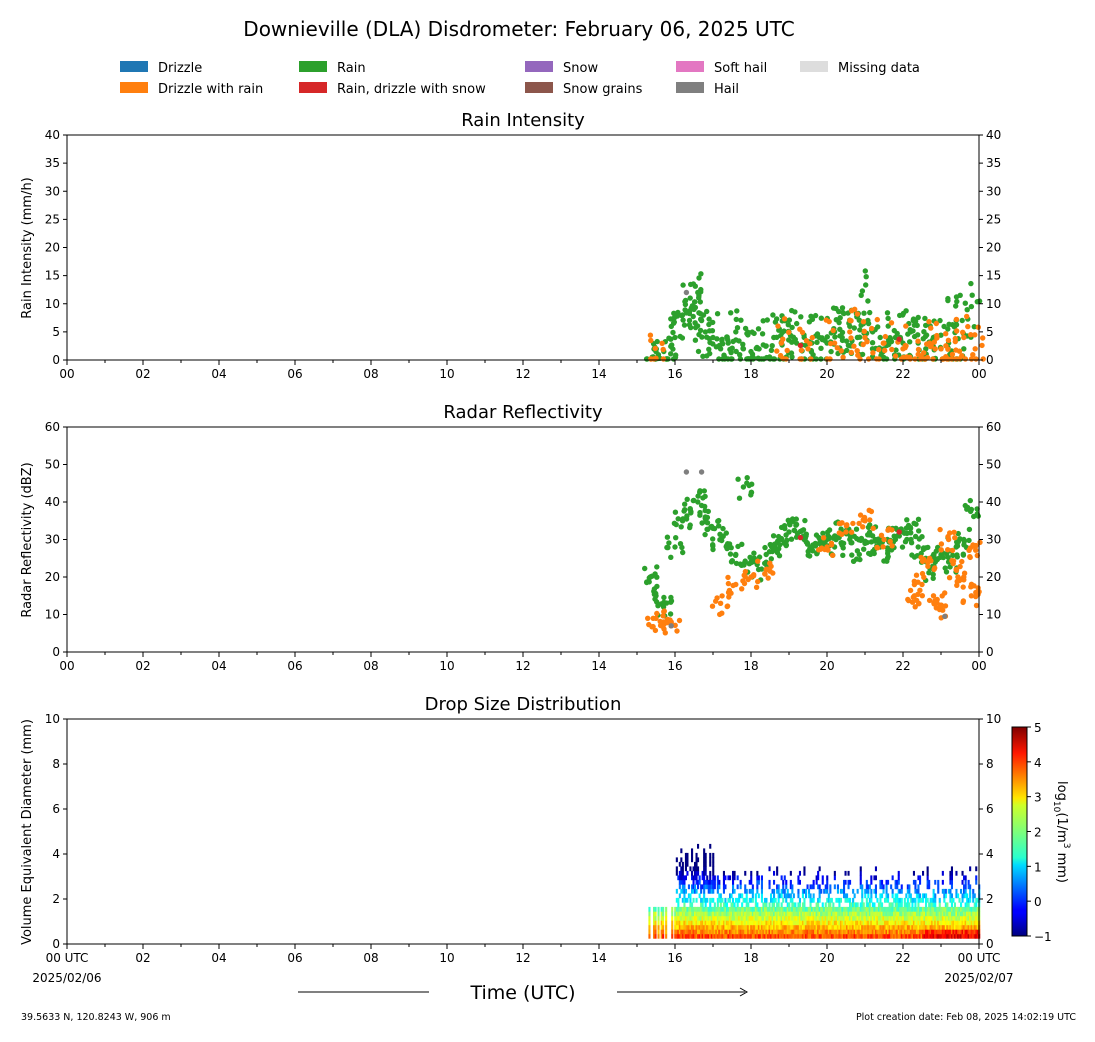 Image resolution: width=1095 pixels, height=1042 pixels. I want to click on dsd-ylabel: Volume Equivalent Diameter (mm), so click(27, 832).